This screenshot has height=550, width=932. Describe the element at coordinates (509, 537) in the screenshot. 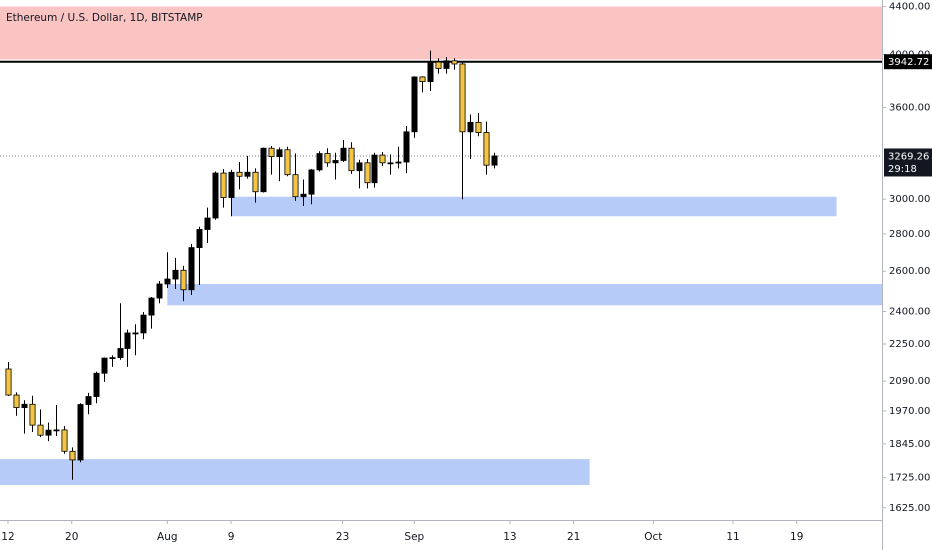

I see `x-tick-label: 13` at that location.